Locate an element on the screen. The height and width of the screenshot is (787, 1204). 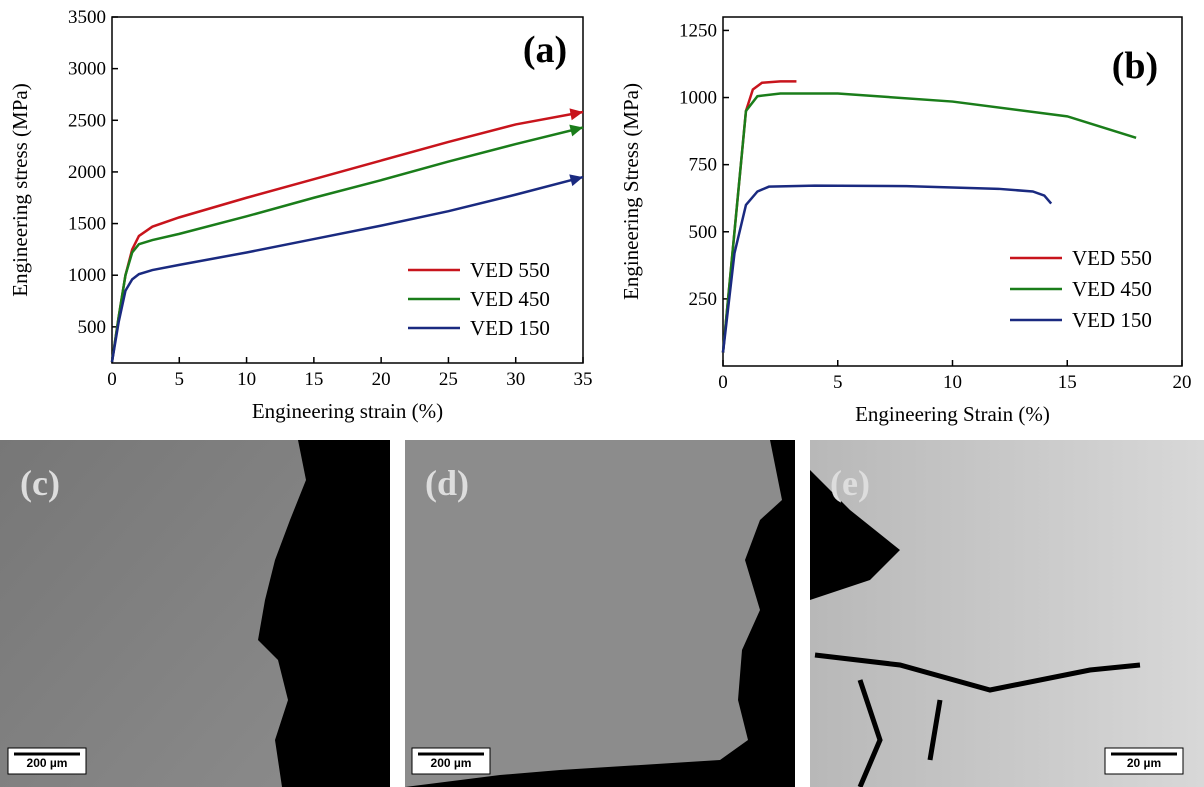
panel-label: (a) is located at coordinates (545, 50).